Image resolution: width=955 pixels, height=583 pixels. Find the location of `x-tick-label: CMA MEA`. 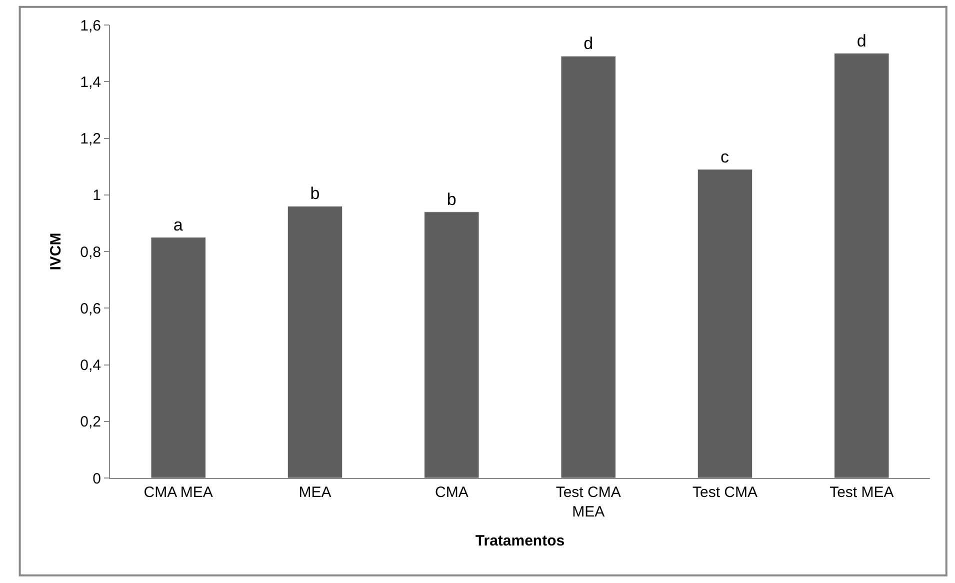

x-tick-label: CMA MEA is located at coordinates (178, 492).